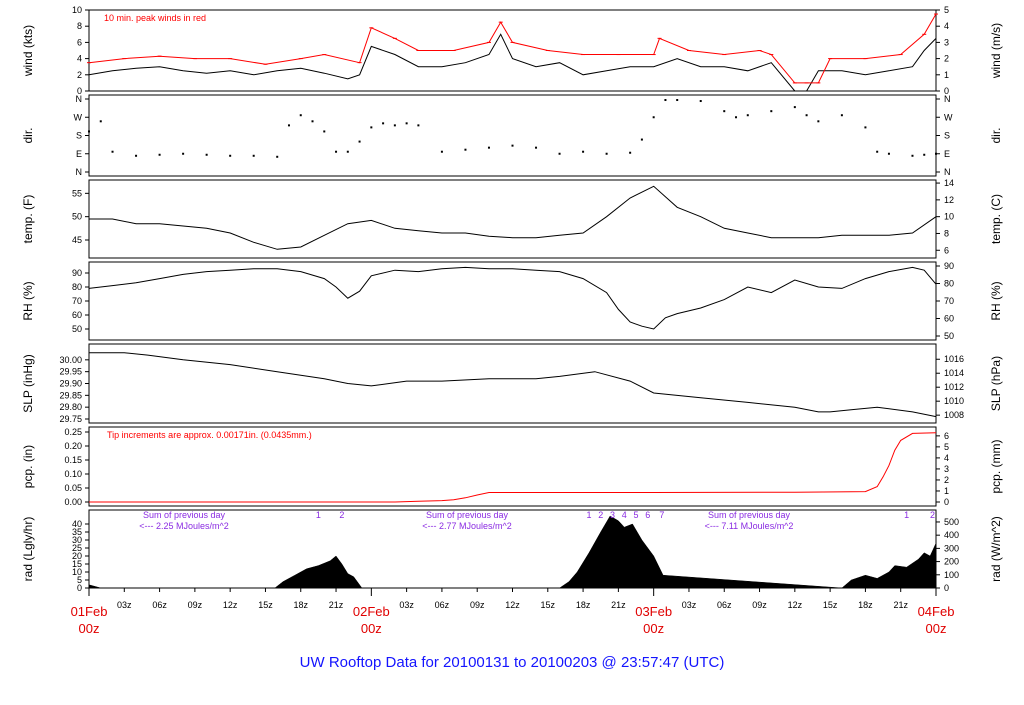  I want to click on left-tick-label: 15, so click(77, 564).